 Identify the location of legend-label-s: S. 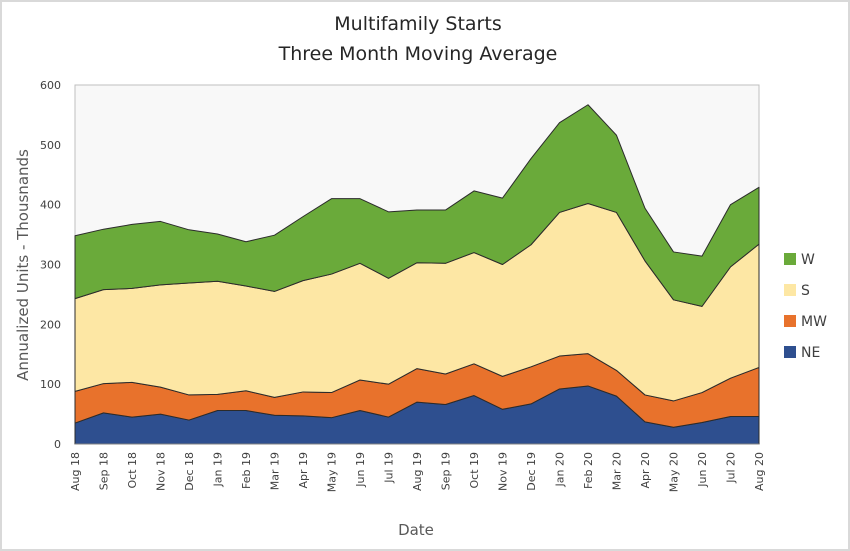
(805, 291).